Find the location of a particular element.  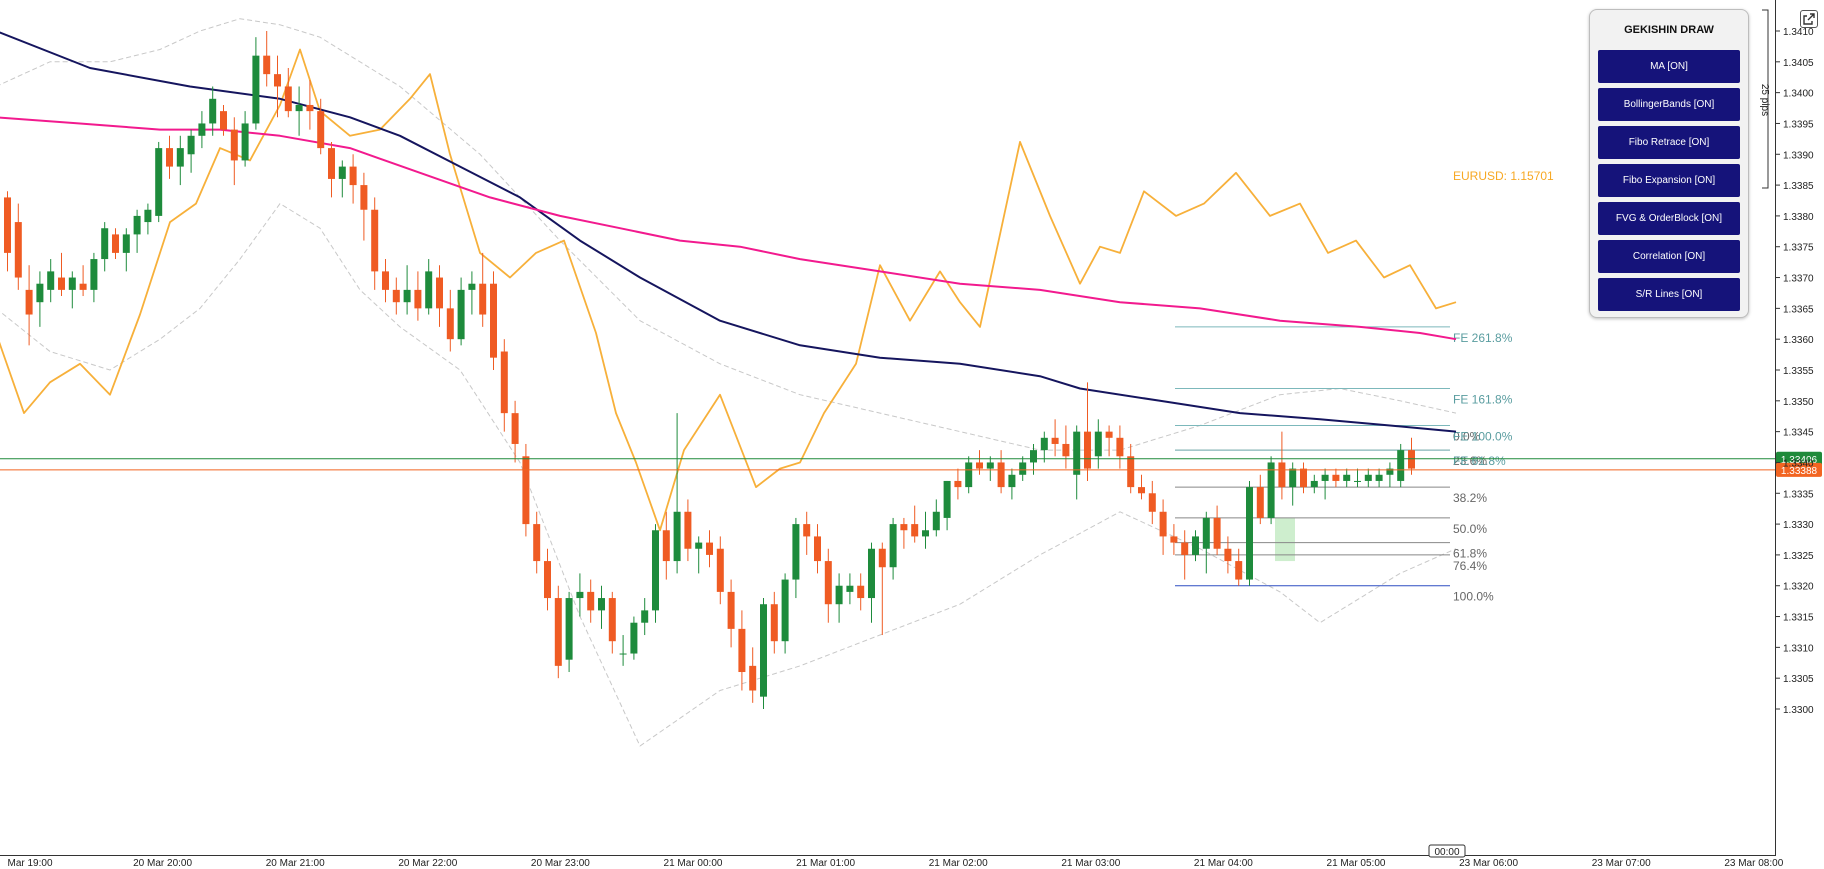

y-tick-label: 1.3370 is located at coordinates (1798, 279).